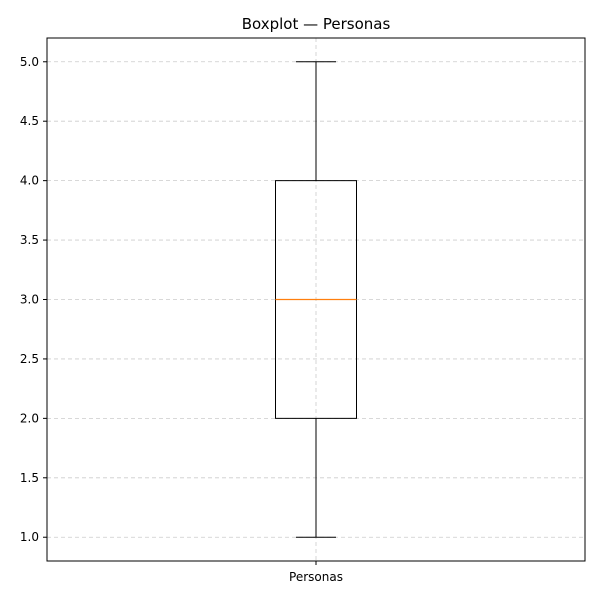  Describe the element at coordinates (29, 478) in the screenshot. I see `y-tick-label: 1.5` at that location.